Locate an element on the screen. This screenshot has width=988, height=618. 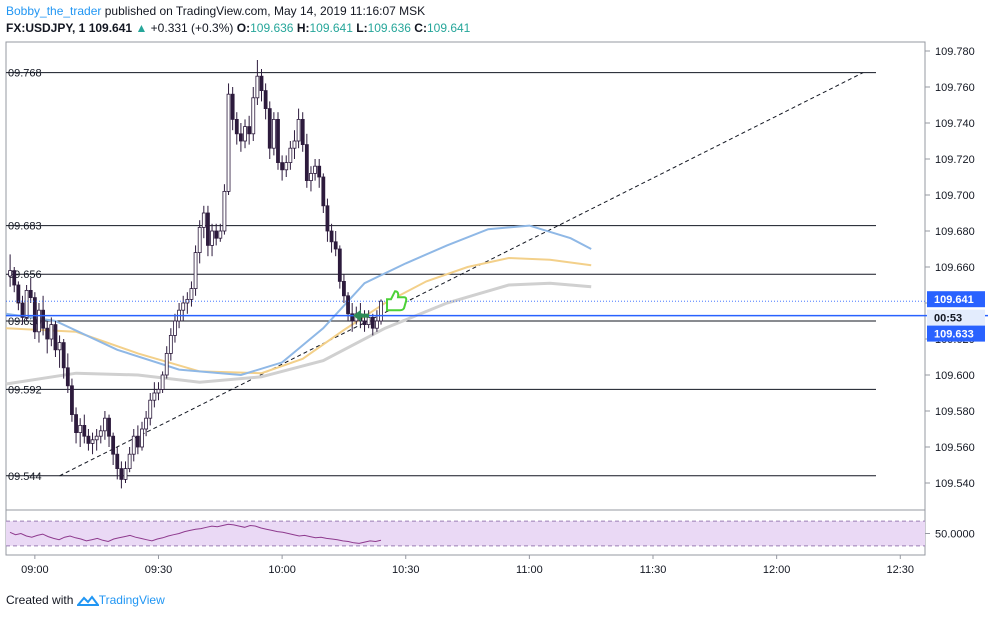
tradingview-link: TradingView is located at coordinates (131, 600).